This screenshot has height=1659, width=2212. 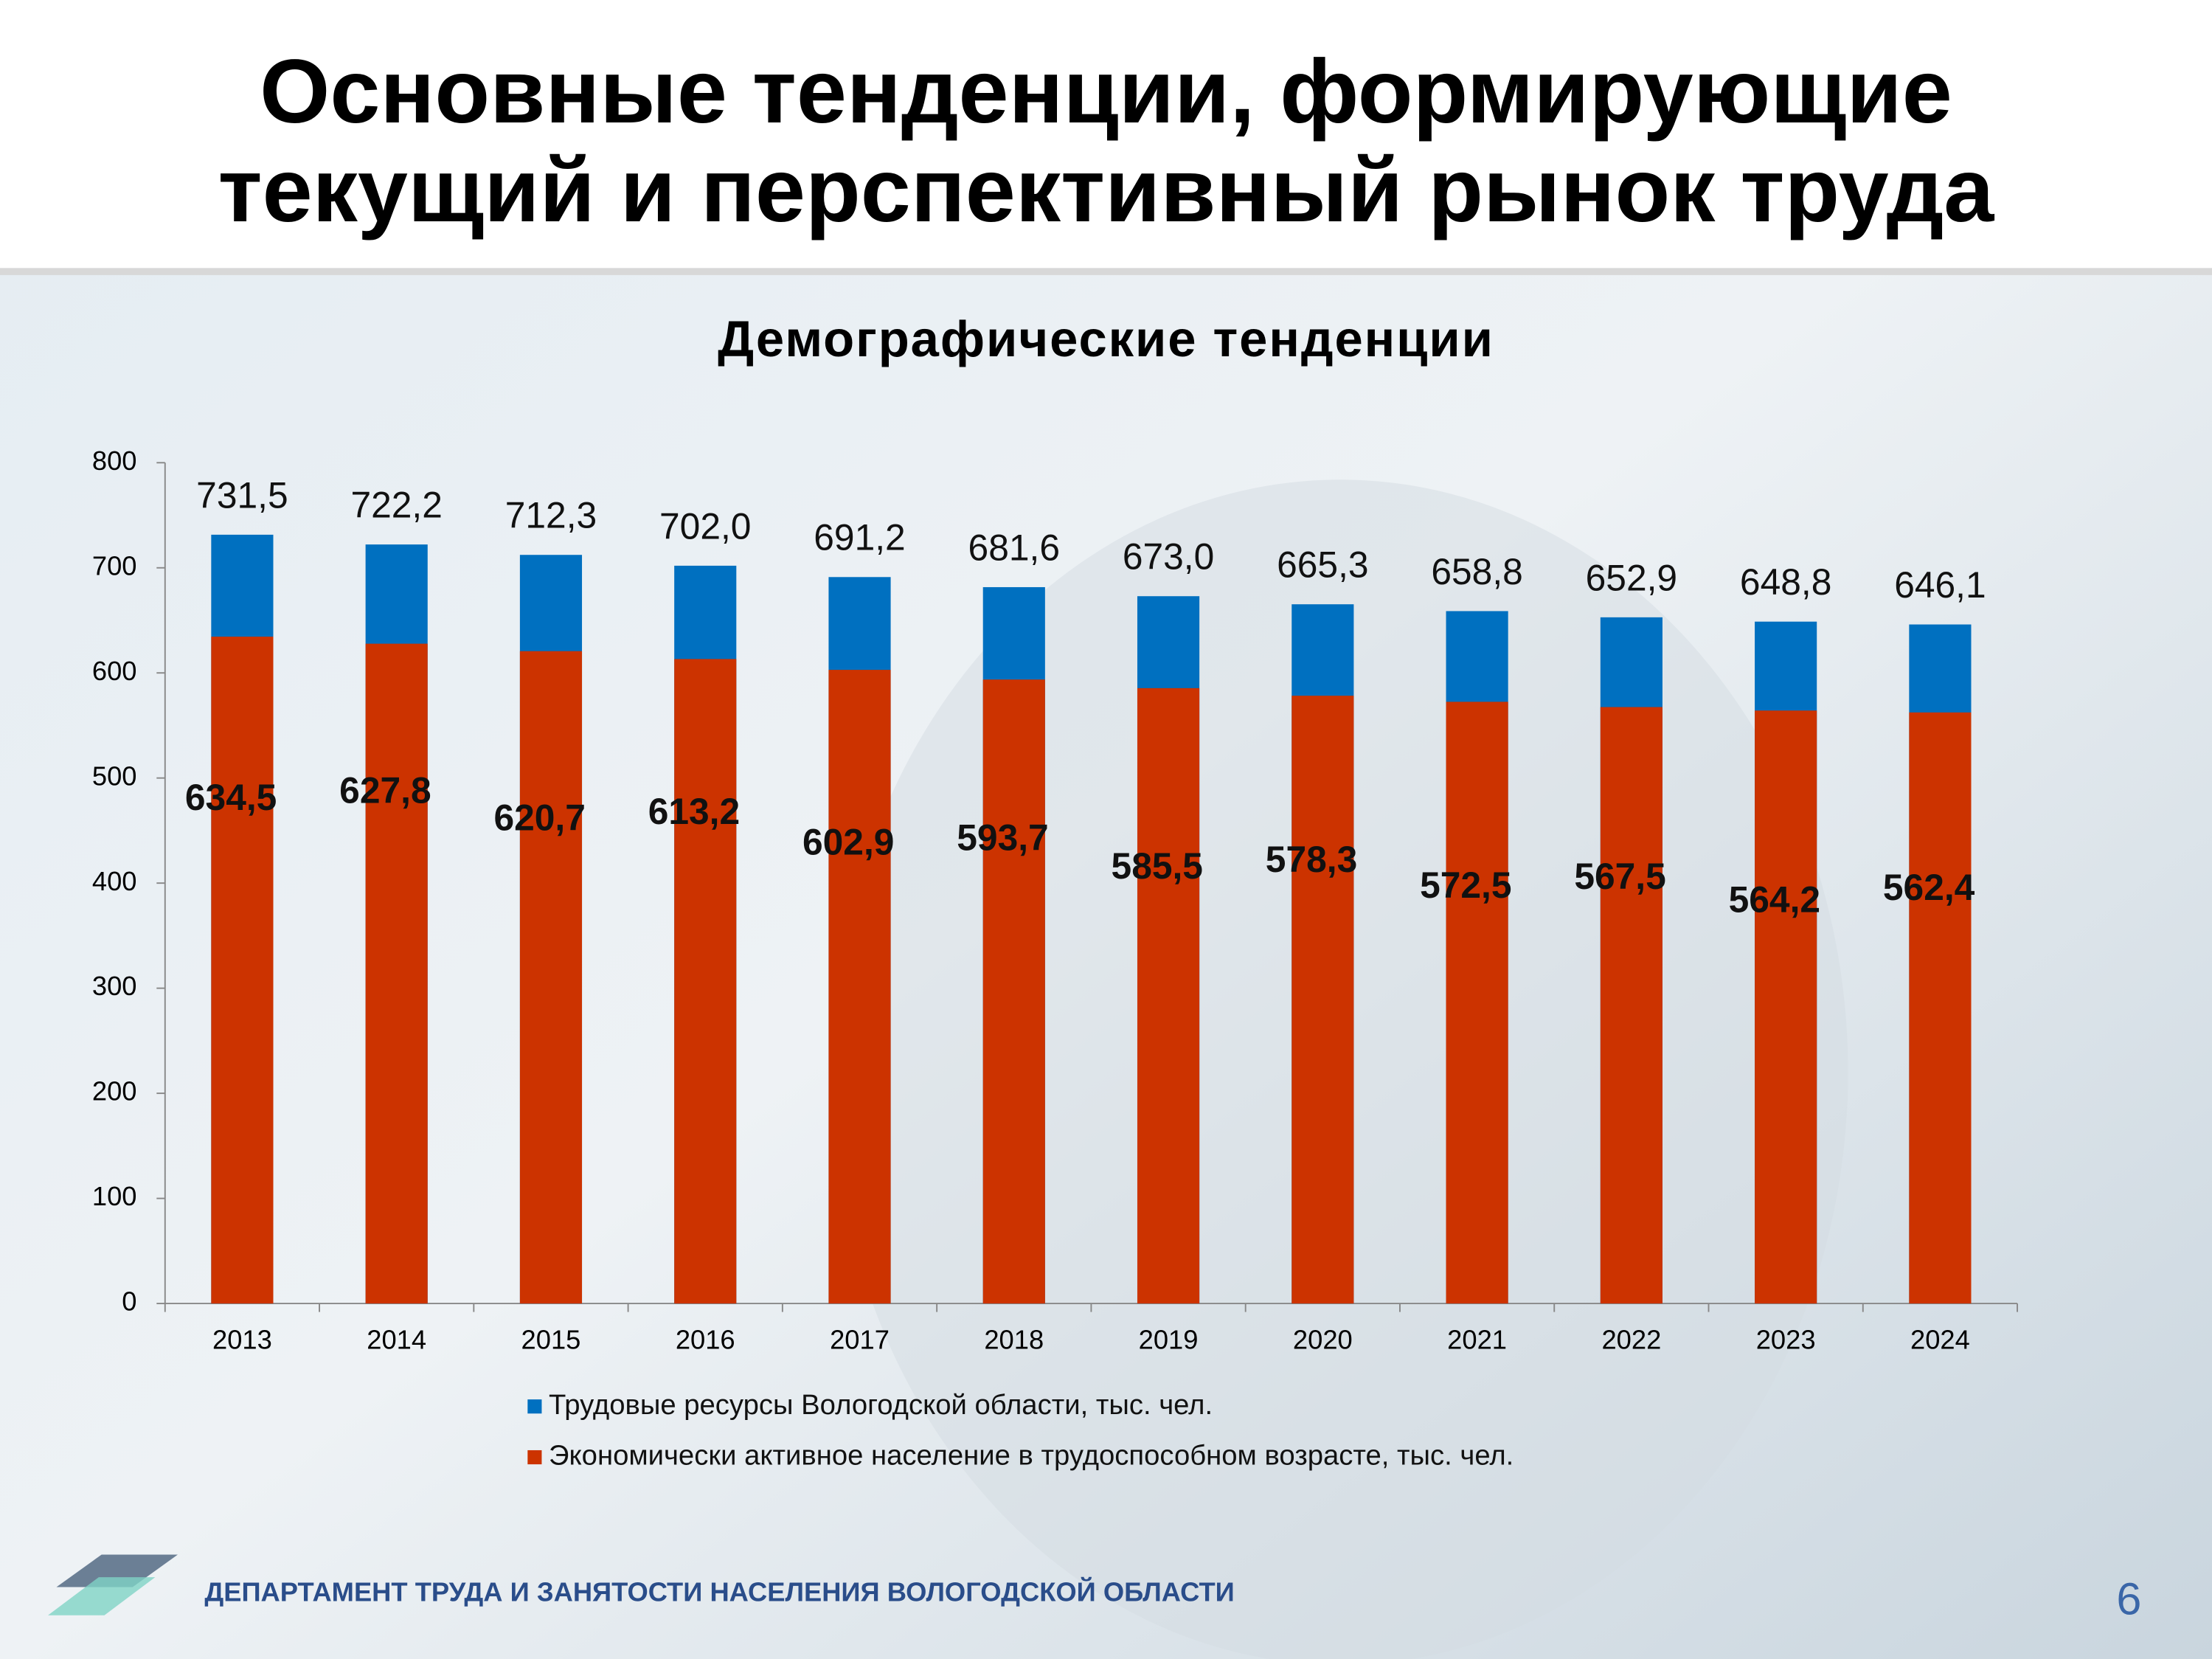 I want to click on x-tick-label: 2020, so click(x=1323, y=1339).